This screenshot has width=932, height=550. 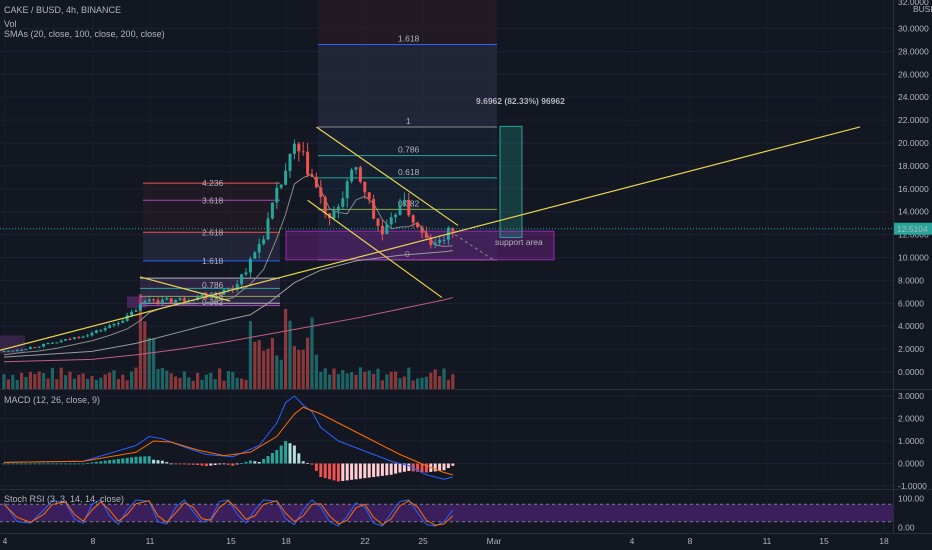 What do you see at coordinates (690, 541) in the screenshot?
I see `x-tick-label: 8` at bounding box center [690, 541].